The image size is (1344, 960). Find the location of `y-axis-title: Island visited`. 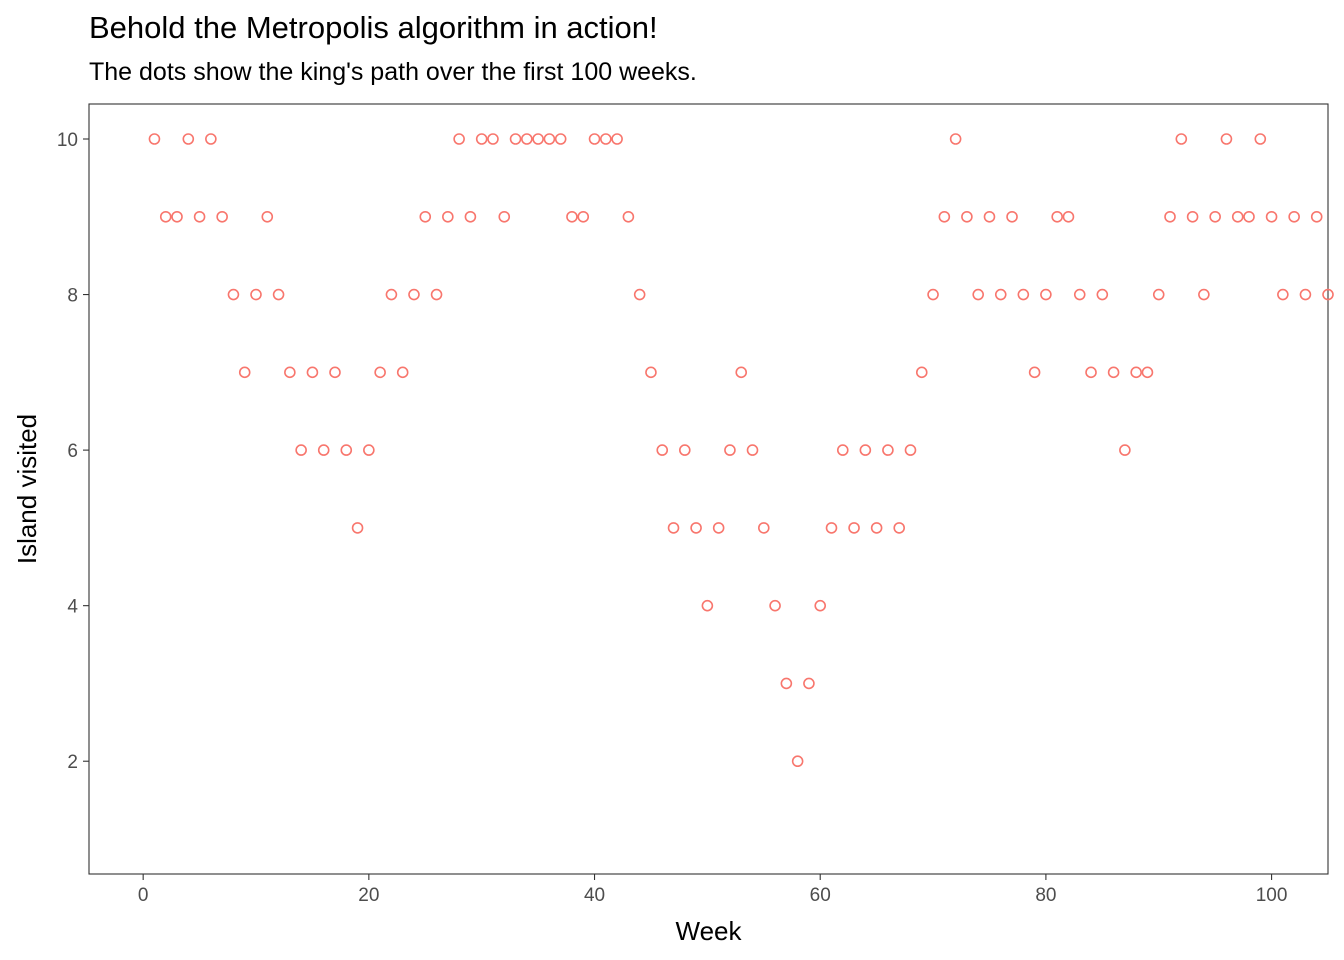

y-axis-title: Island visited is located at coordinates (27, 489).